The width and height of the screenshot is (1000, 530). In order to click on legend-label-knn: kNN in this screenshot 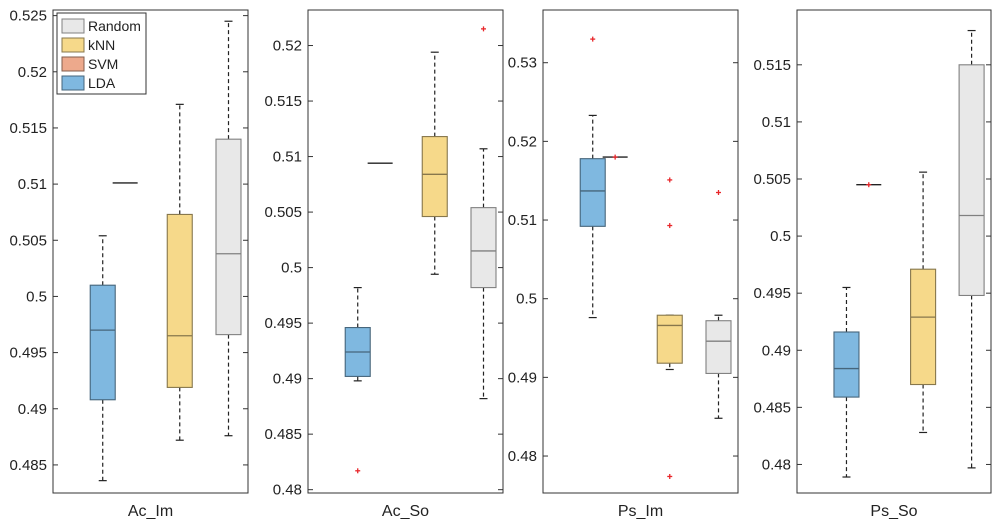, I will do `click(101, 45)`.